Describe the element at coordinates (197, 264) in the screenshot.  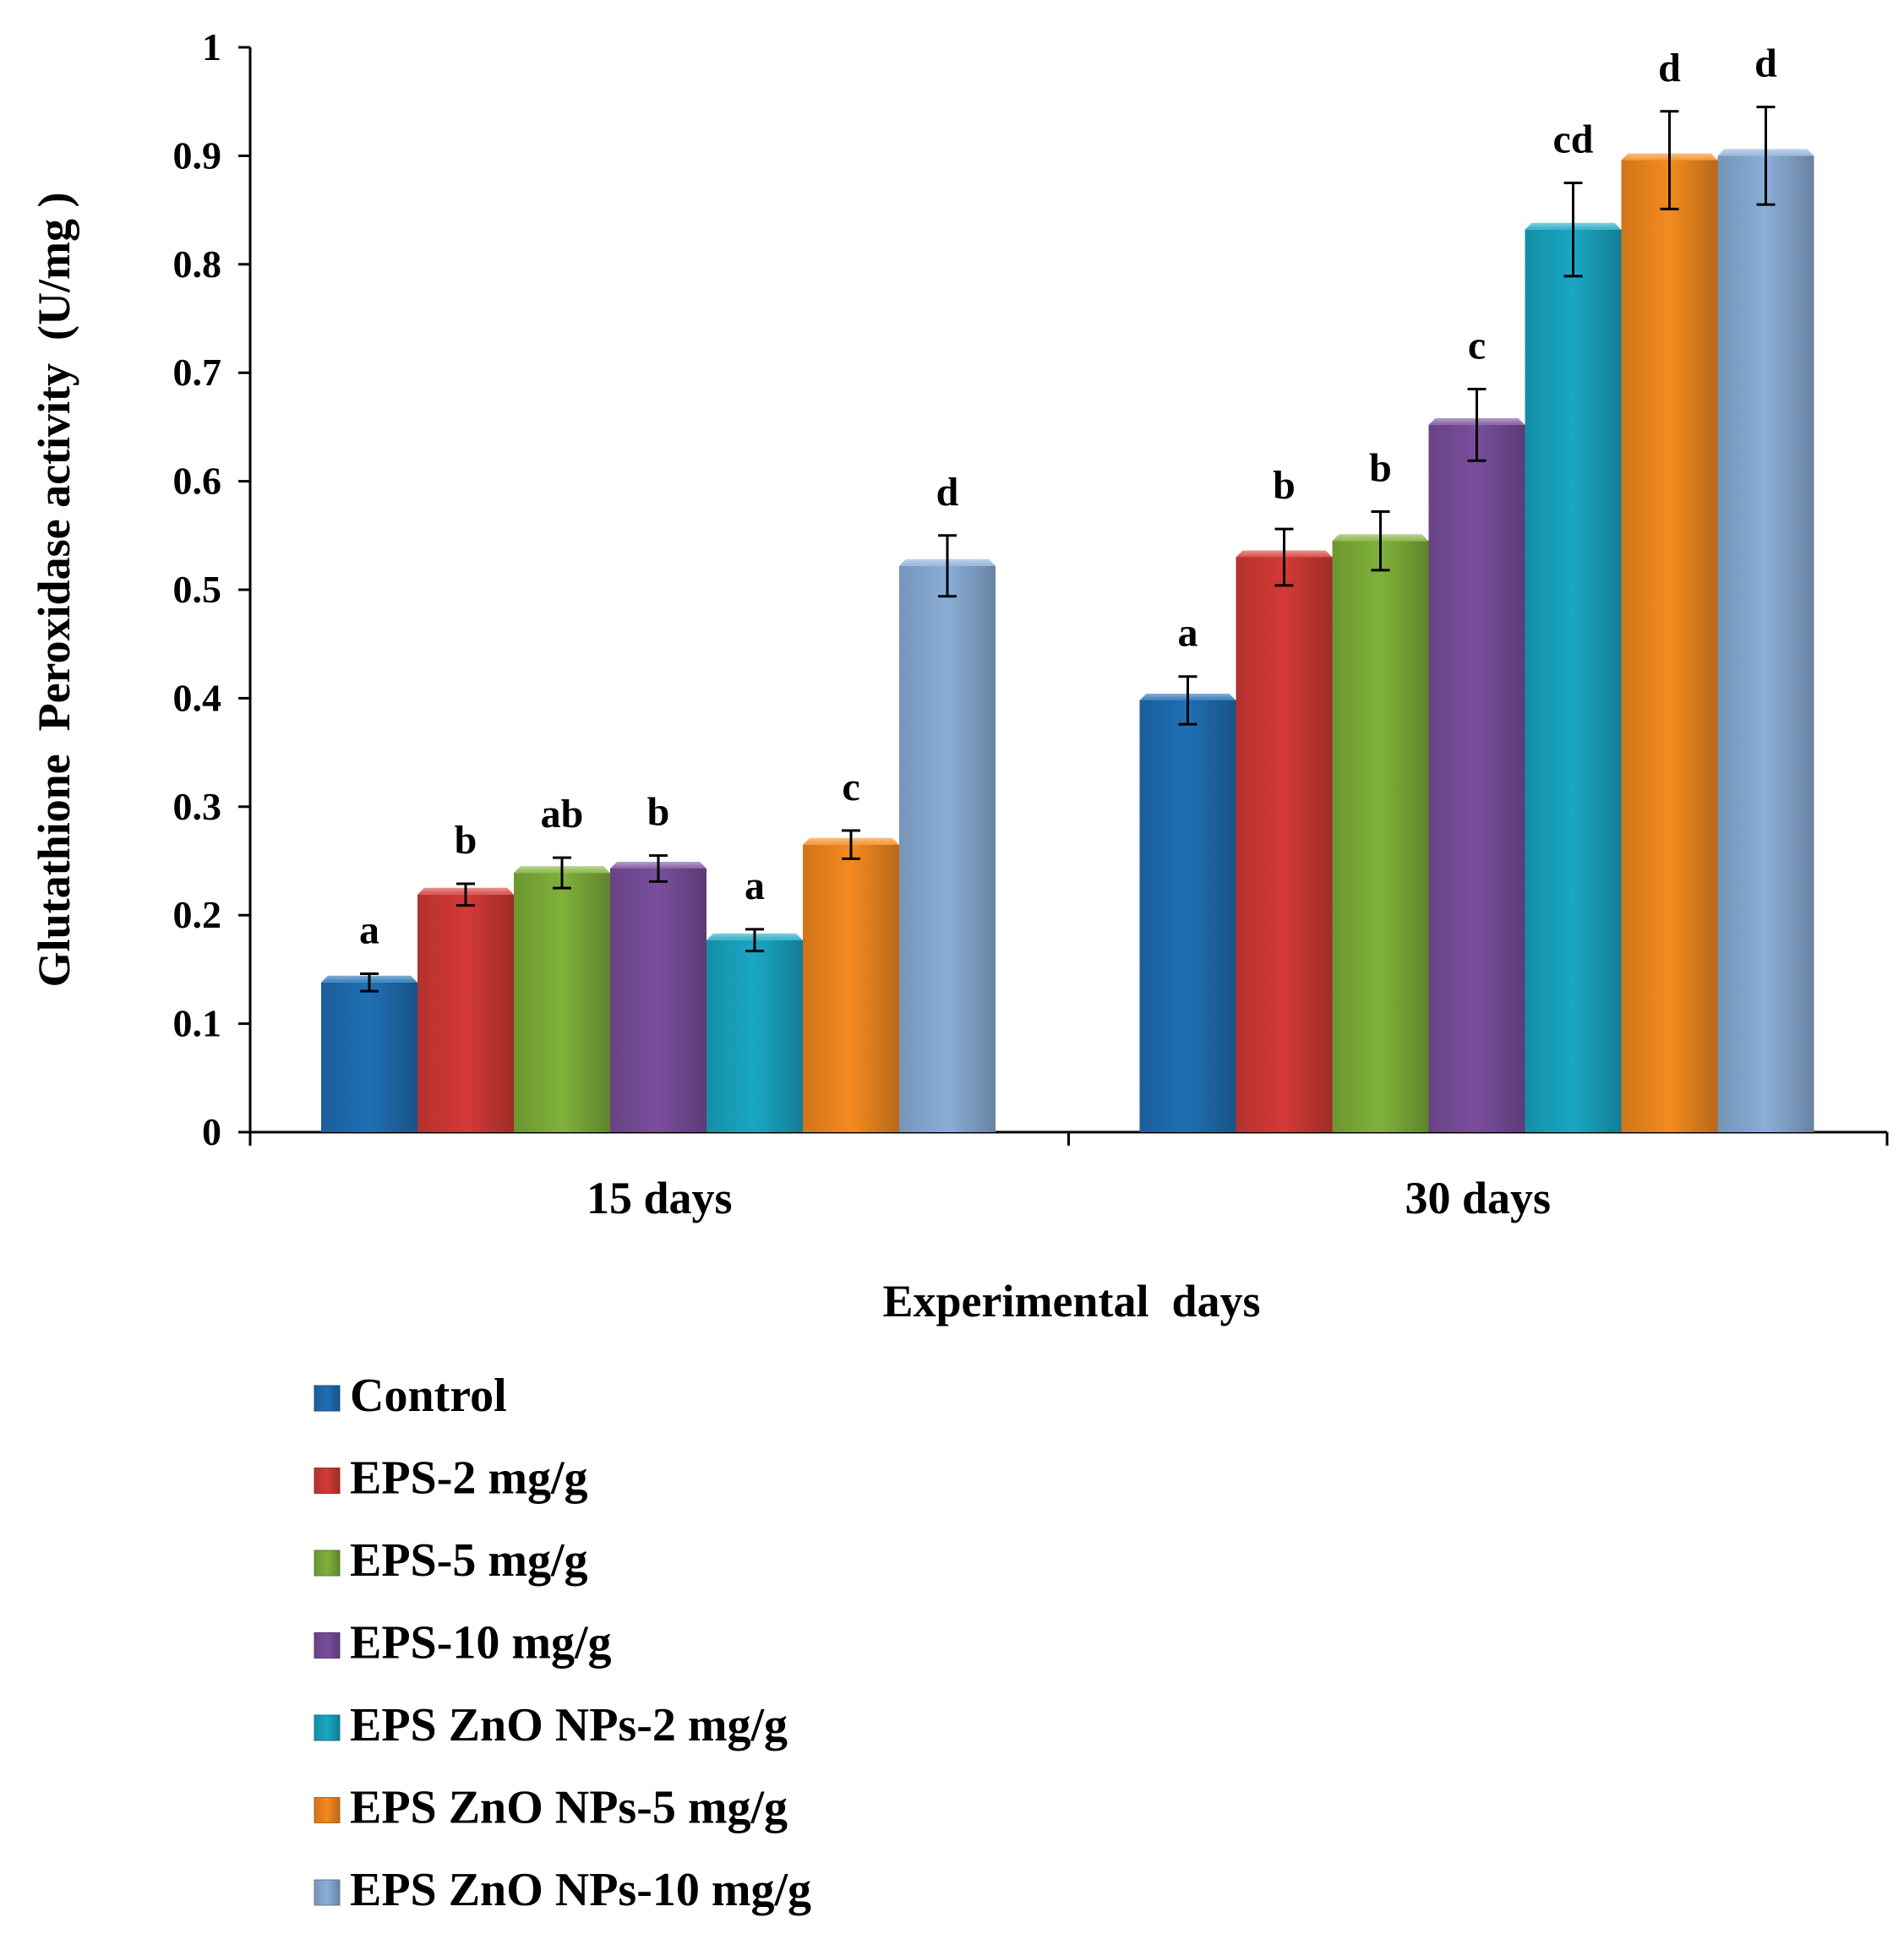
I see `y-tick-label: 0.8` at that location.